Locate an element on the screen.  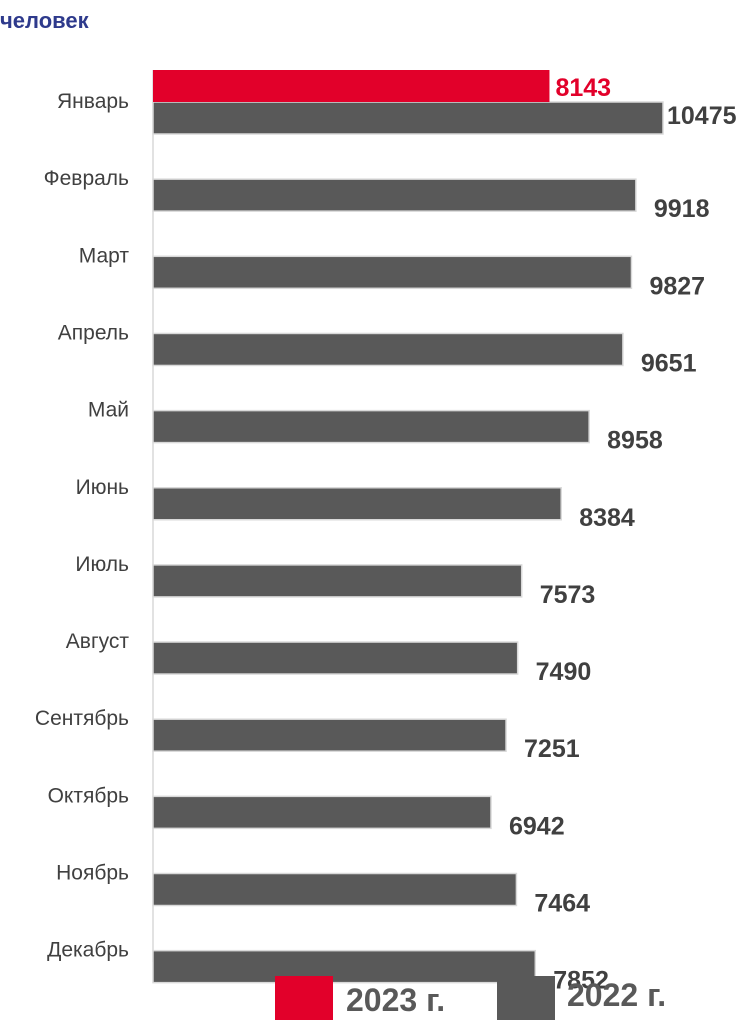
legend-swatch-2022 is located at coordinates (526, 998).